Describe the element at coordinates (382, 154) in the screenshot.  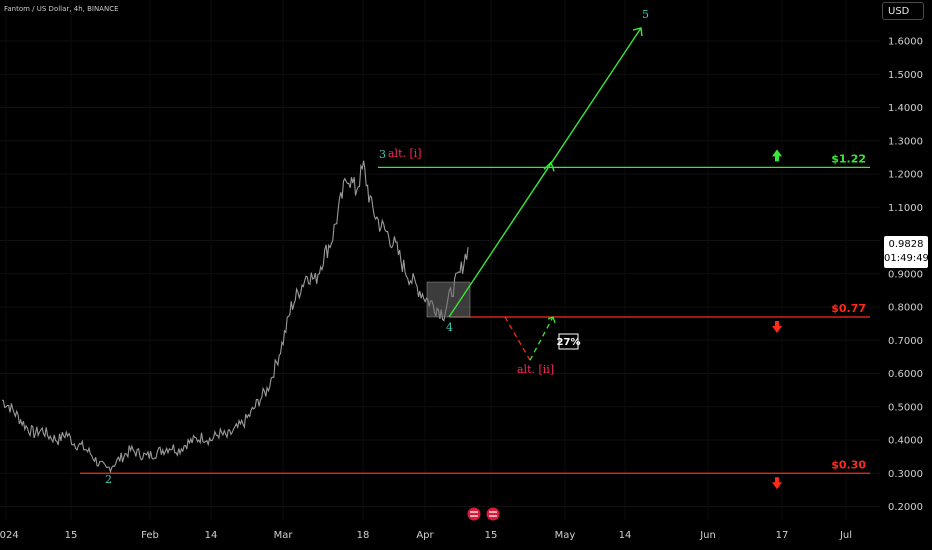
I see `wave-label: 3` at that location.